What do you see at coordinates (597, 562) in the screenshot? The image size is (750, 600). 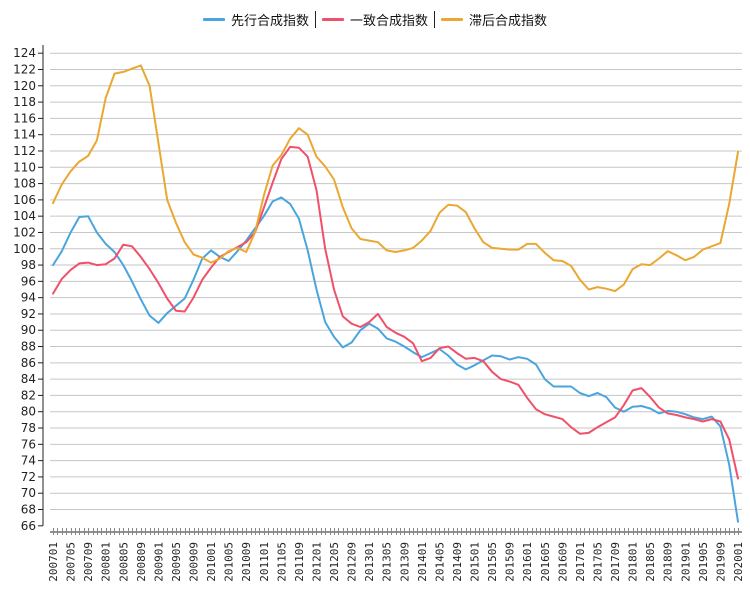 I see `x-tick-label: 201705` at bounding box center [597, 562].